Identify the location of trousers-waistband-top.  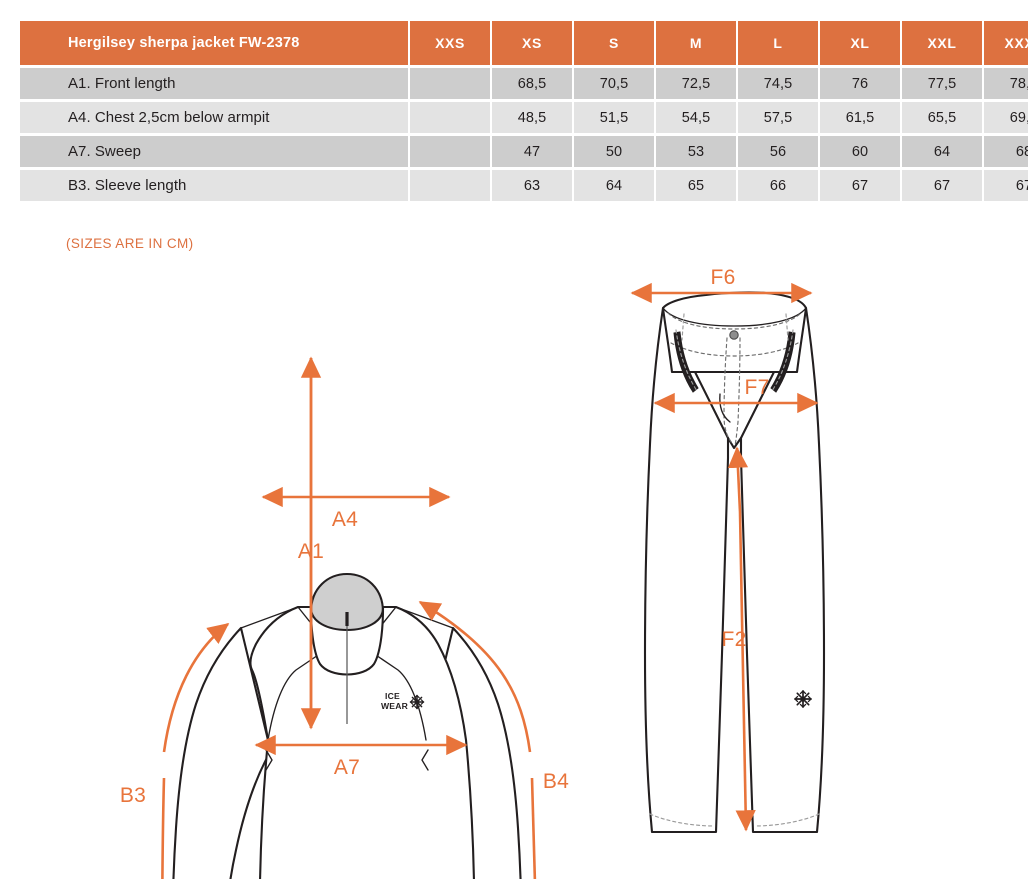
(734, 317).